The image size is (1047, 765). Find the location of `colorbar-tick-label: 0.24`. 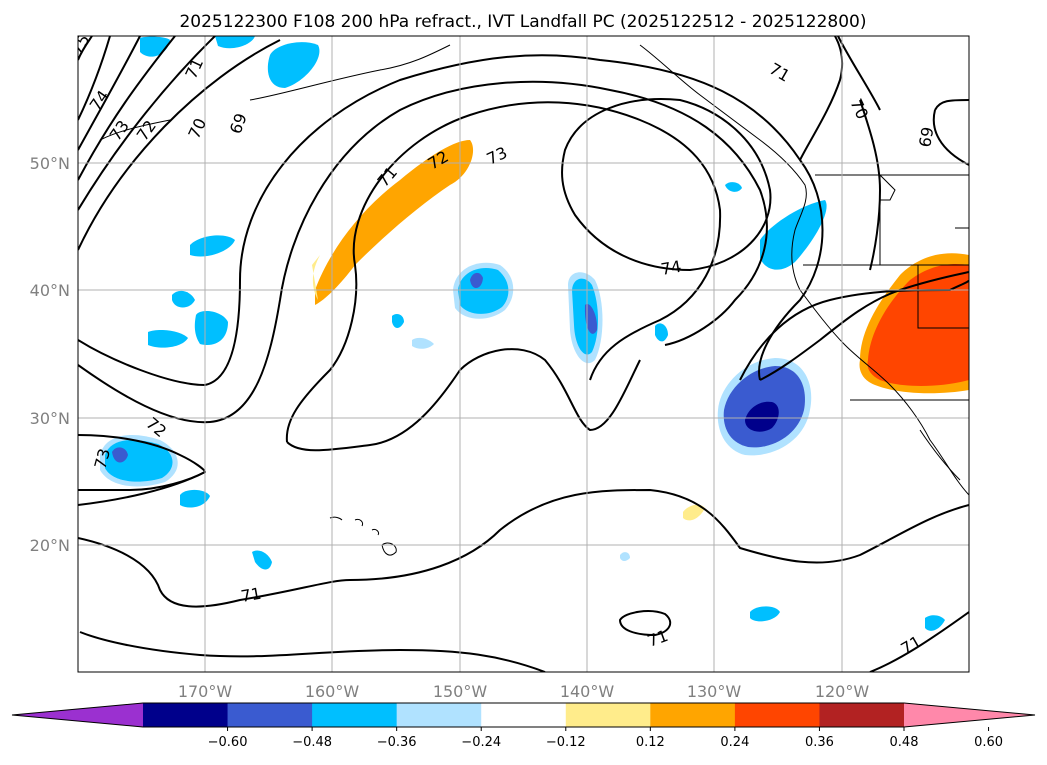

colorbar-tick-label: 0.24 is located at coordinates (734, 742).